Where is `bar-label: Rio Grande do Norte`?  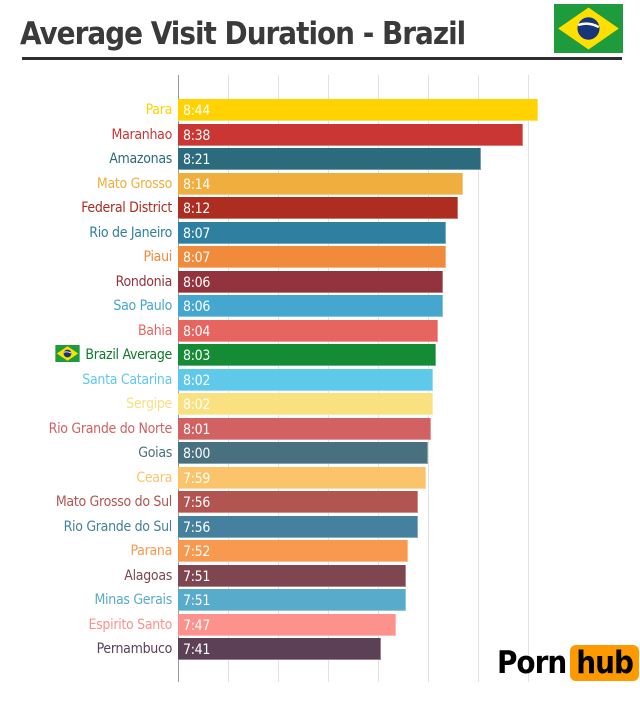
bar-label: Rio Grande do Norte is located at coordinates (110, 428).